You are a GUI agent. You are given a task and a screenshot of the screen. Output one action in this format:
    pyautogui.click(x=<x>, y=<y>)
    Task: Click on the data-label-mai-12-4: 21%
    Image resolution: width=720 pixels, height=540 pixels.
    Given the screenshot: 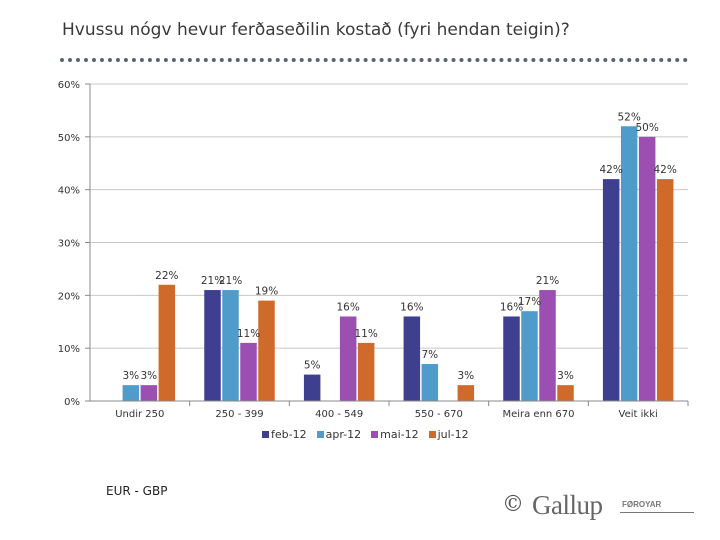 What is the action you would take?
    pyautogui.click(x=547, y=281)
    